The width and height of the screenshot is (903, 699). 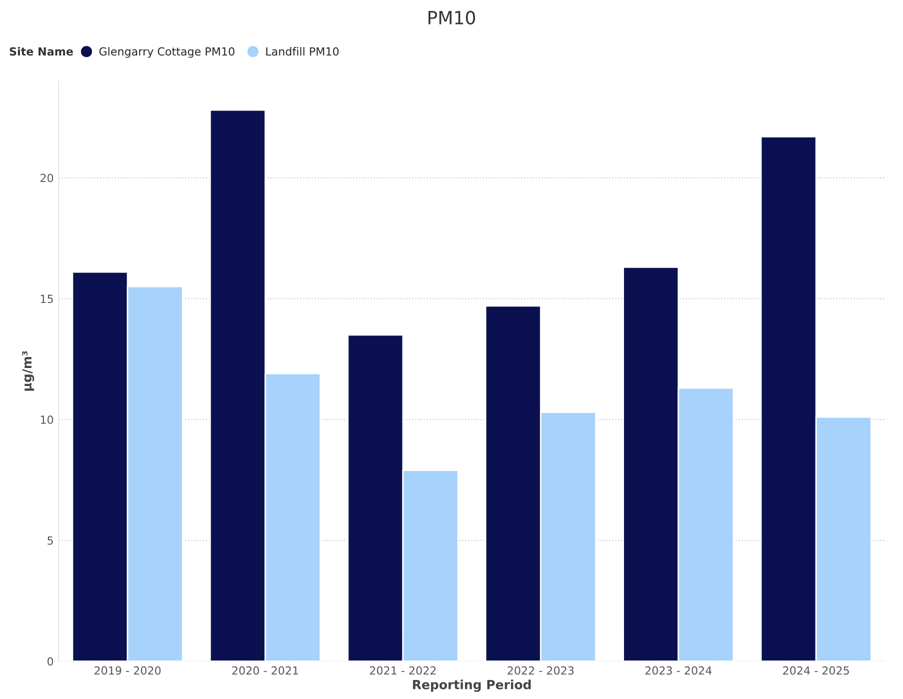 I want to click on y-tick-label: 5, so click(x=50, y=540).